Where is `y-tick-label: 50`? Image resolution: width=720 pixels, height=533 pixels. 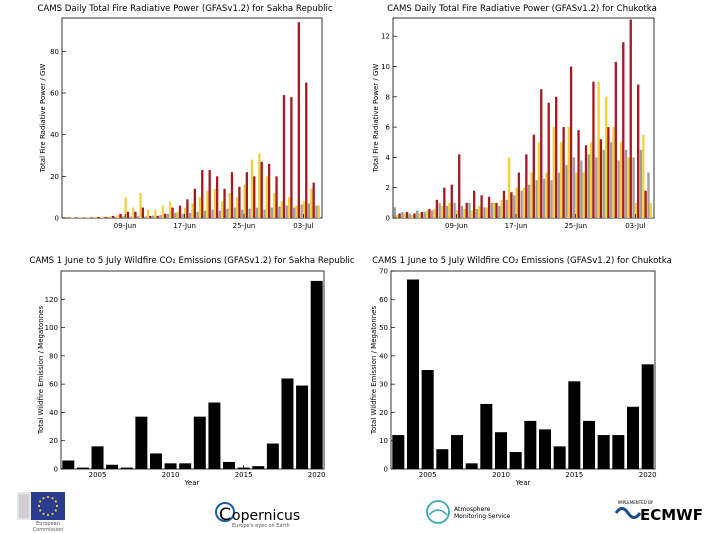
y-tick-label: 50 is located at coordinates (383, 328).